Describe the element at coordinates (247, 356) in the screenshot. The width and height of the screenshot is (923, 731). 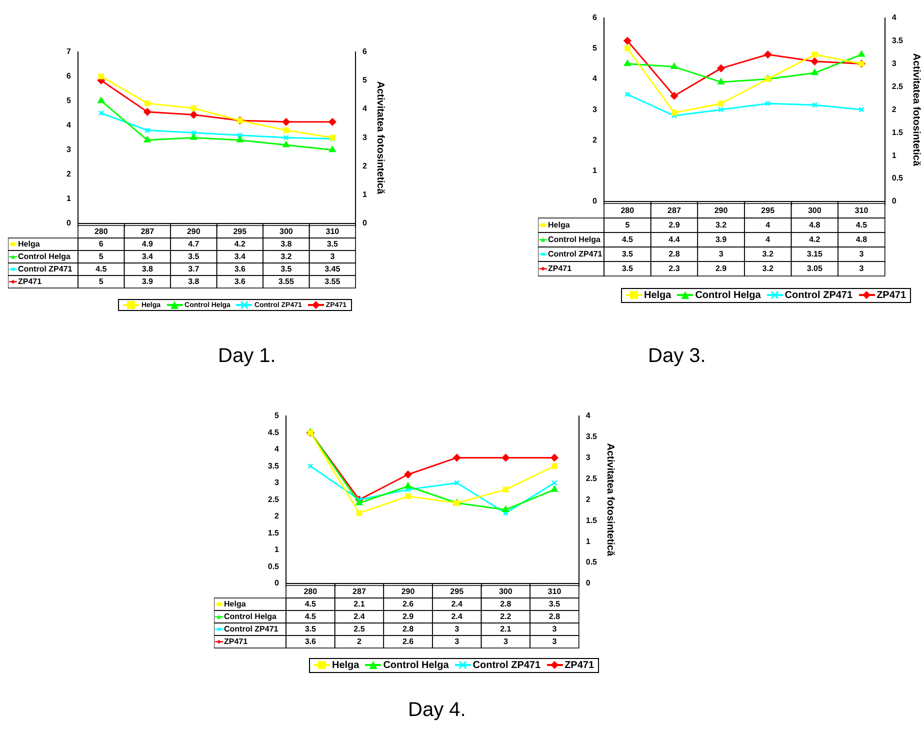
I see `text: Day 1.` at that location.